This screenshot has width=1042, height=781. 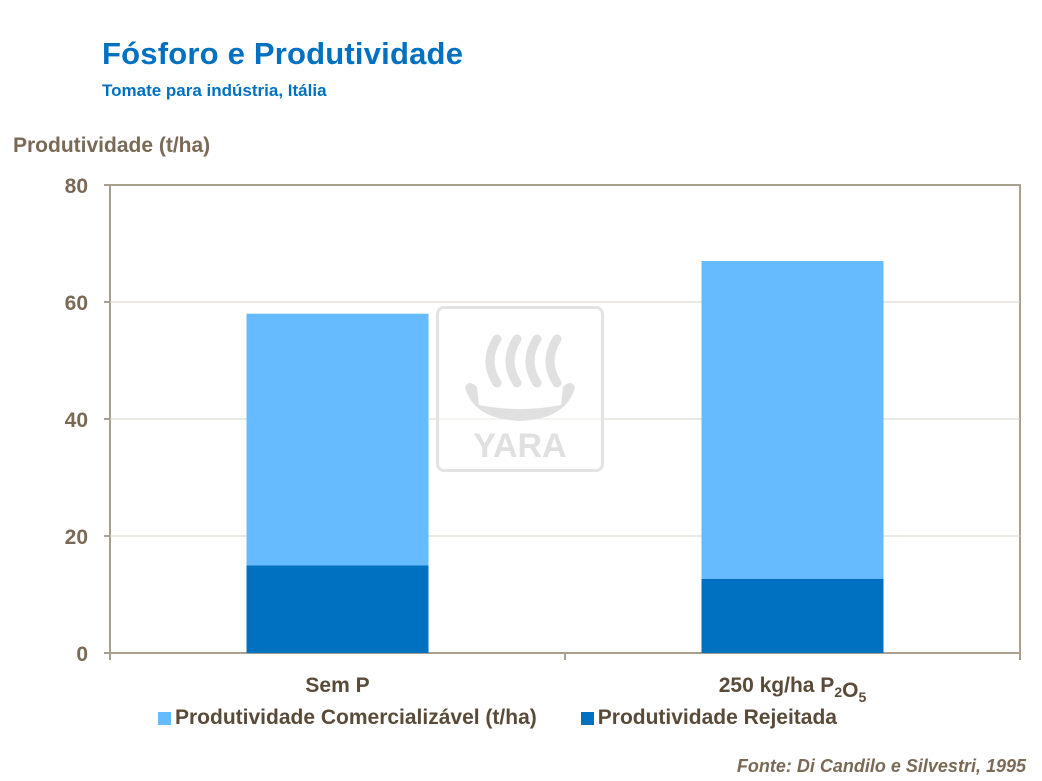 What do you see at coordinates (214, 90) in the screenshot?
I see `chart-subtitle: Tomate para indústria, Itália` at bounding box center [214, 90].